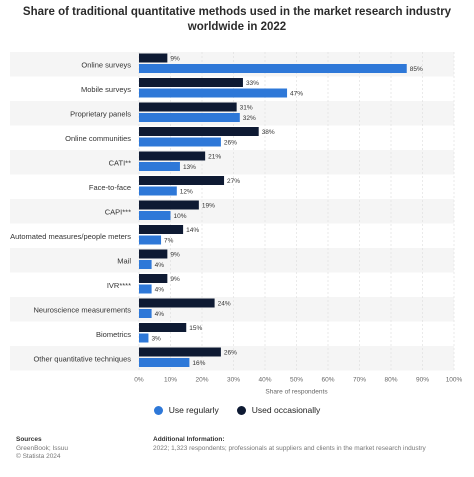  I want to click on data-label: 32%, so click(249, 118).